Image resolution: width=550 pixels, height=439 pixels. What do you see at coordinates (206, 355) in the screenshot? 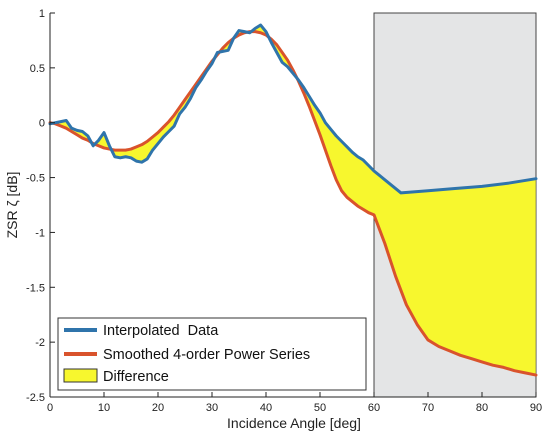
I see `legend-label-smoothed: Smoothed 4-order Power Series` at bounding box center [206, 355].